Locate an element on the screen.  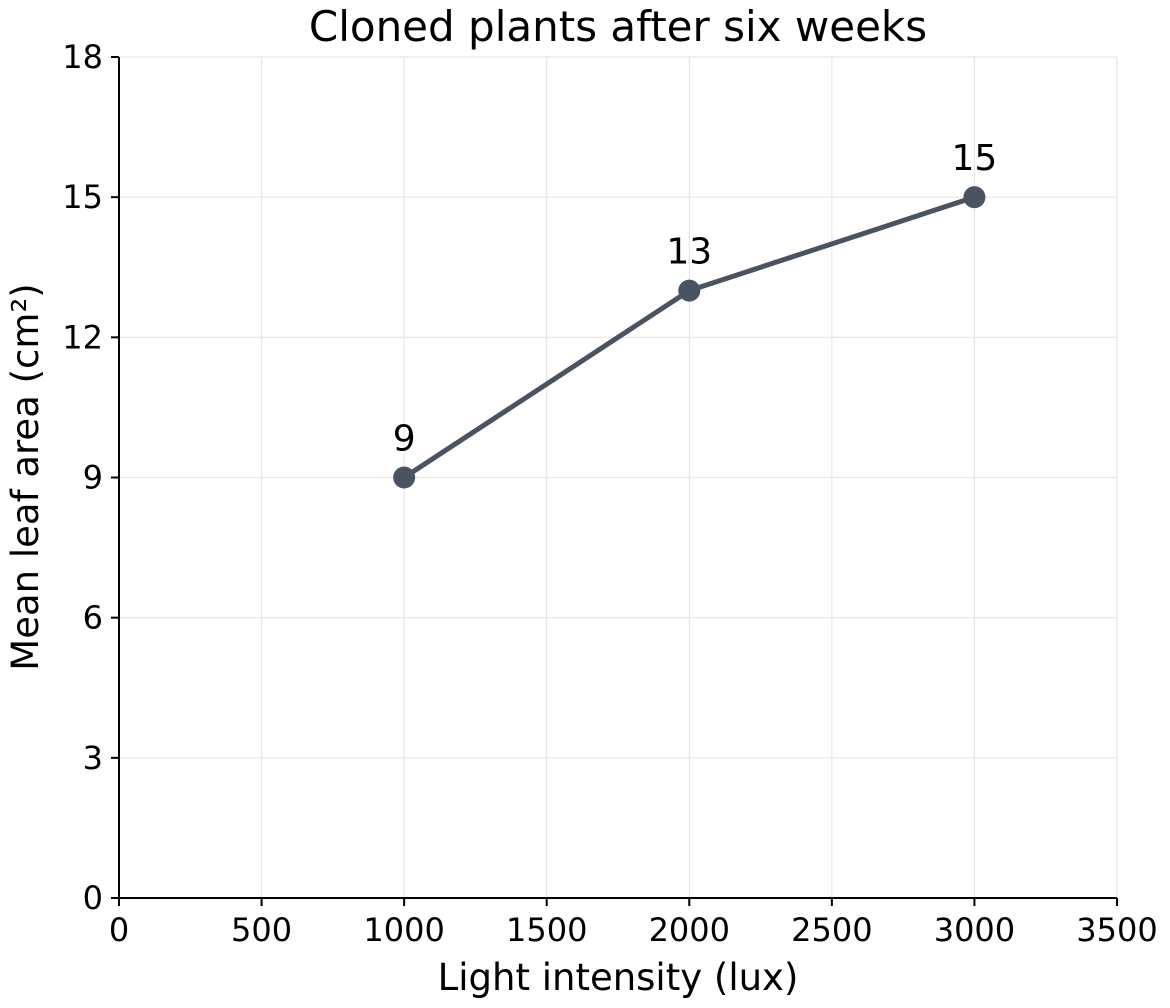
x-axis-label: Light intensity (lux) is located at coordinates (618, 977).